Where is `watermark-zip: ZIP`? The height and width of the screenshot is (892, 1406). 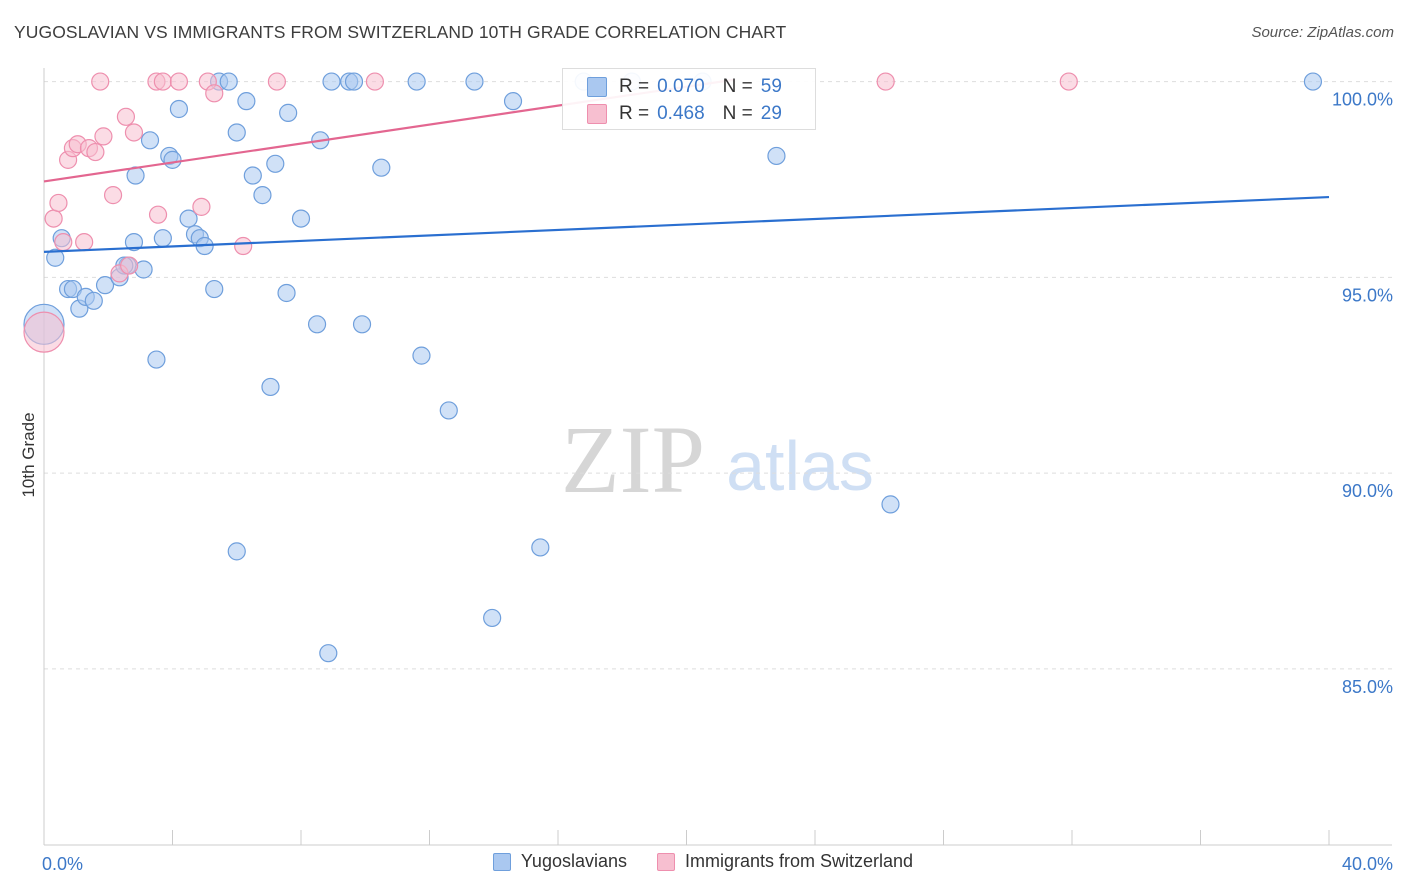 watermark-zip: ZIP is located at coordinates (633, 459).